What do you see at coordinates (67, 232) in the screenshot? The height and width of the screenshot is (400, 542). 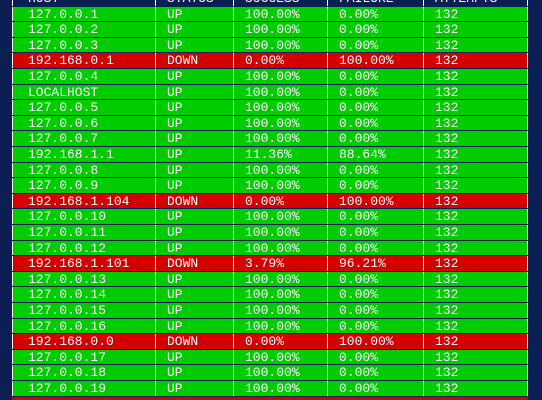 I see `cell-text: 127.0.0.11` at bounding box center [67, 232].